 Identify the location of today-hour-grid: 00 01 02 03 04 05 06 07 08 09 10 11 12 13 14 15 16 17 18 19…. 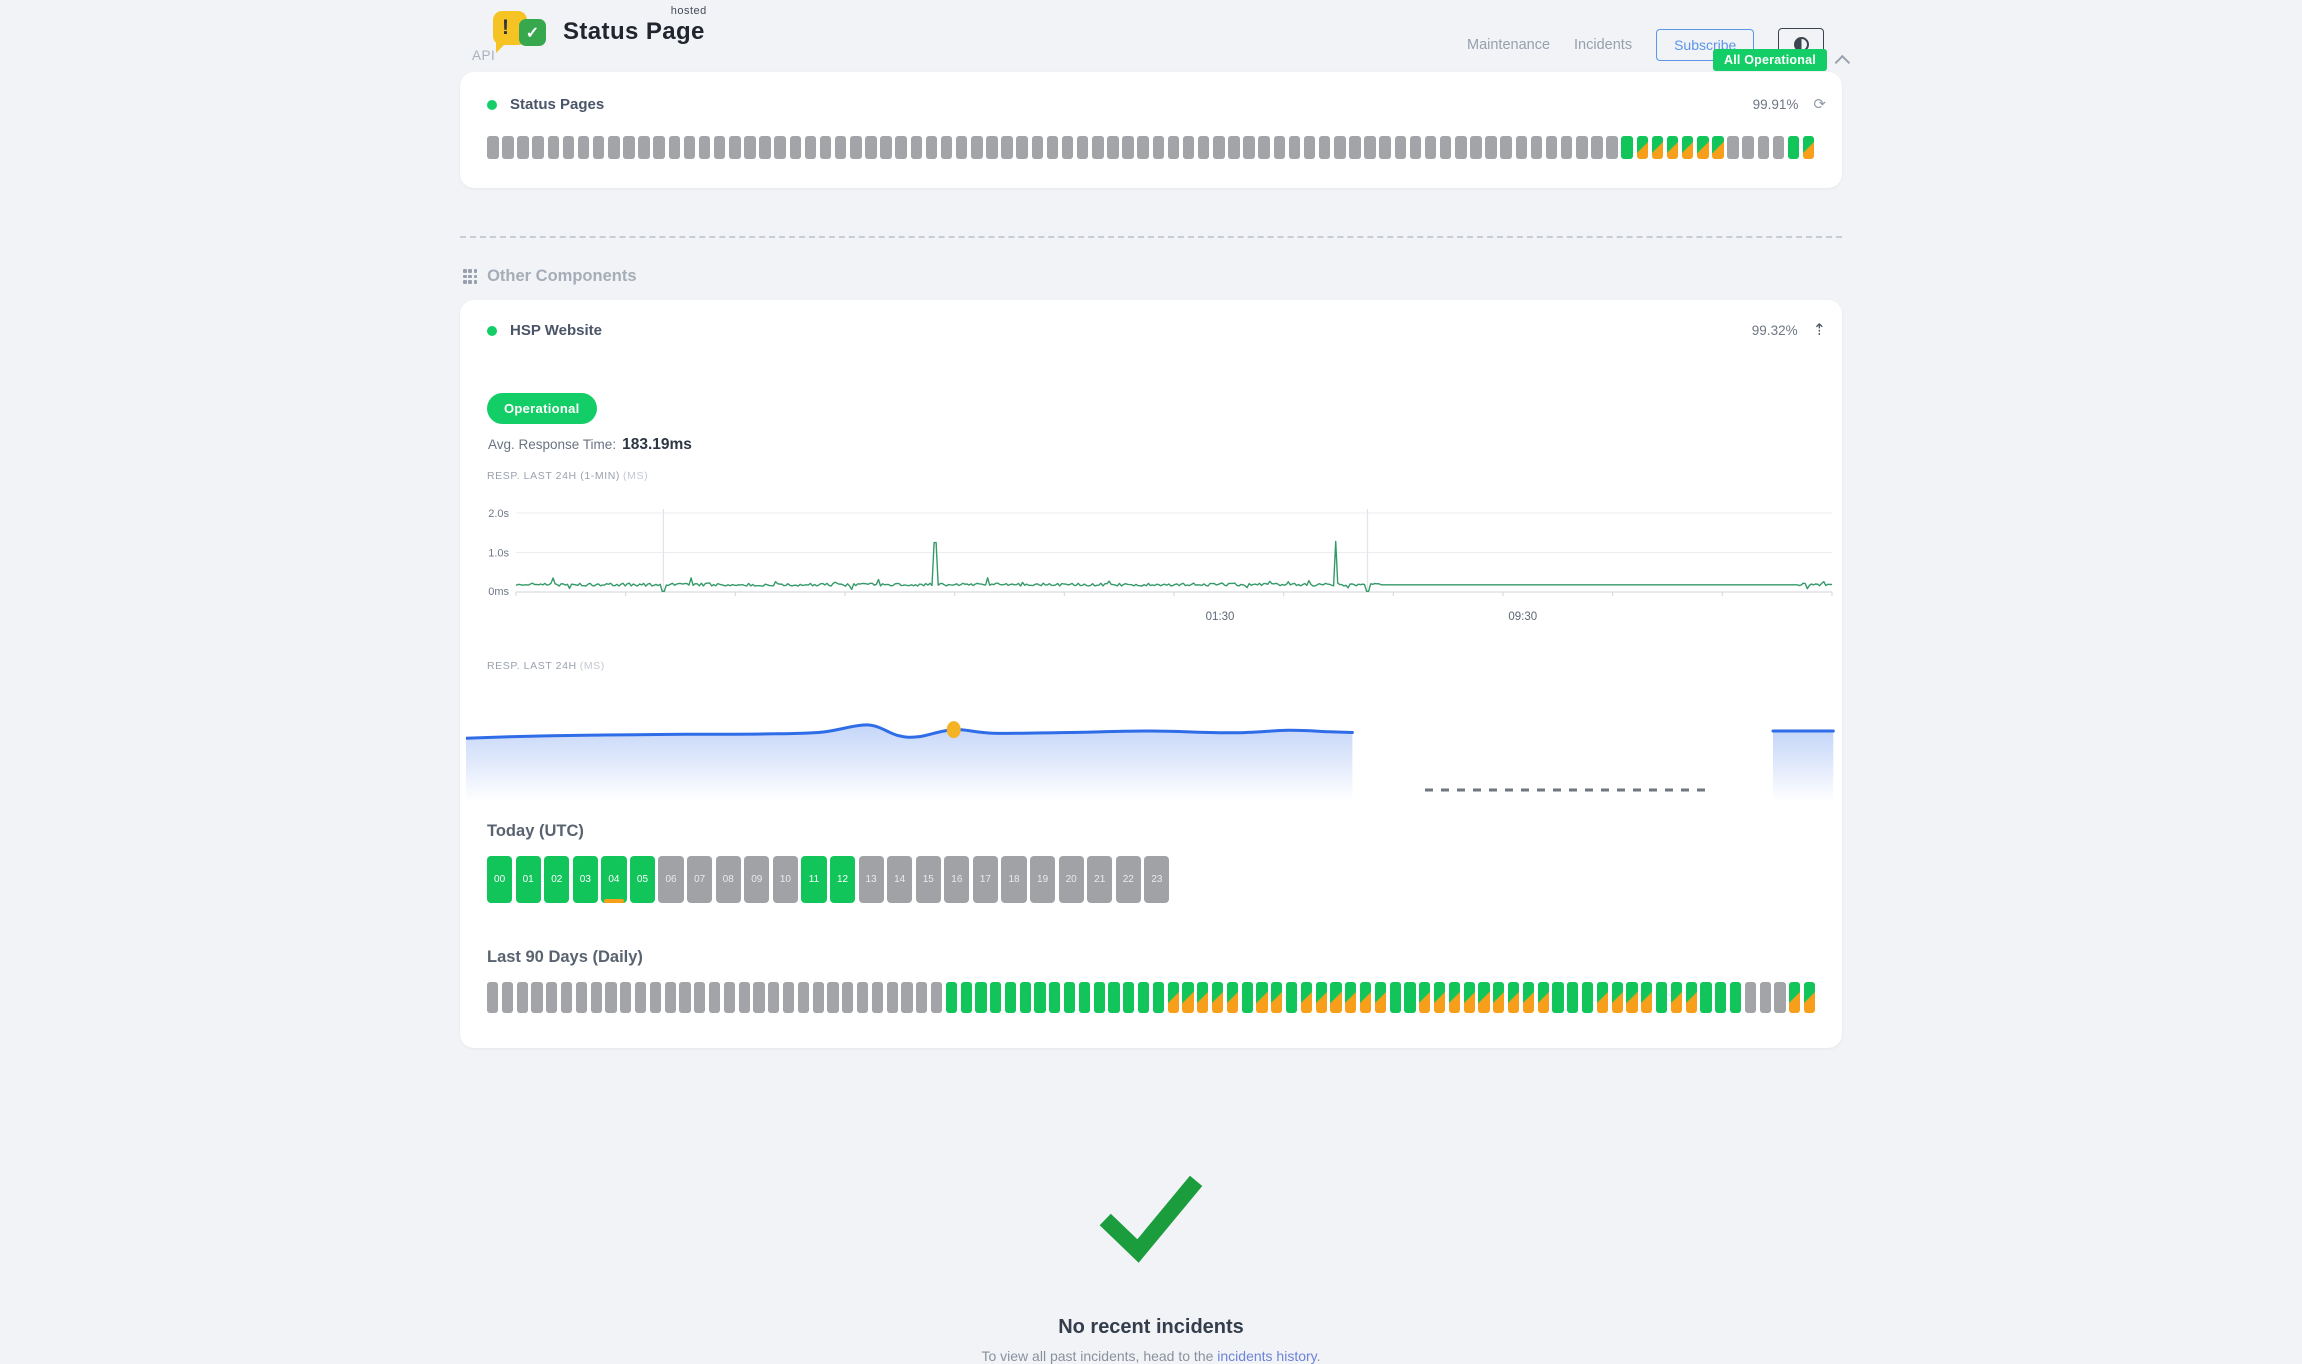
(828, 879).